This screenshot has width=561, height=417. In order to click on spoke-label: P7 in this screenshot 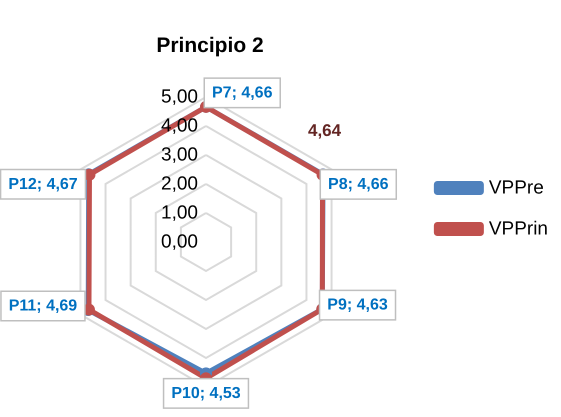, I will do `click(222, 93)`.